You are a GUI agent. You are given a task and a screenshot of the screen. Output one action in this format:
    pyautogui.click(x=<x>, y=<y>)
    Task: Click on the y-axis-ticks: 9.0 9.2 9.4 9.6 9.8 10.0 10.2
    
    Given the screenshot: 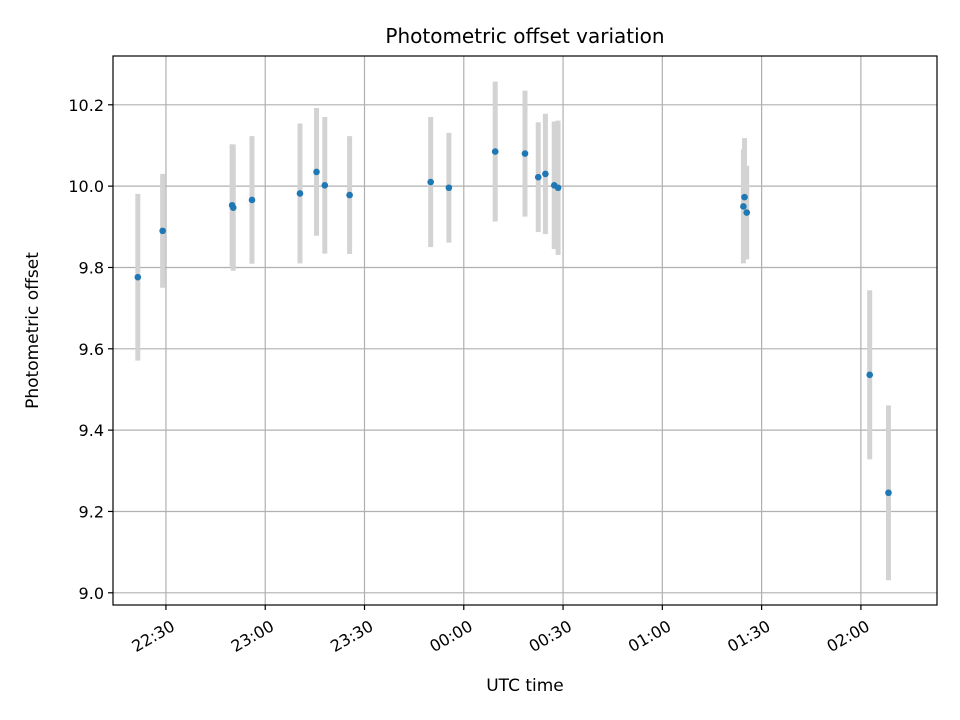 What is the action you would take?
    pyautogui.click(x=90, y=349)
    